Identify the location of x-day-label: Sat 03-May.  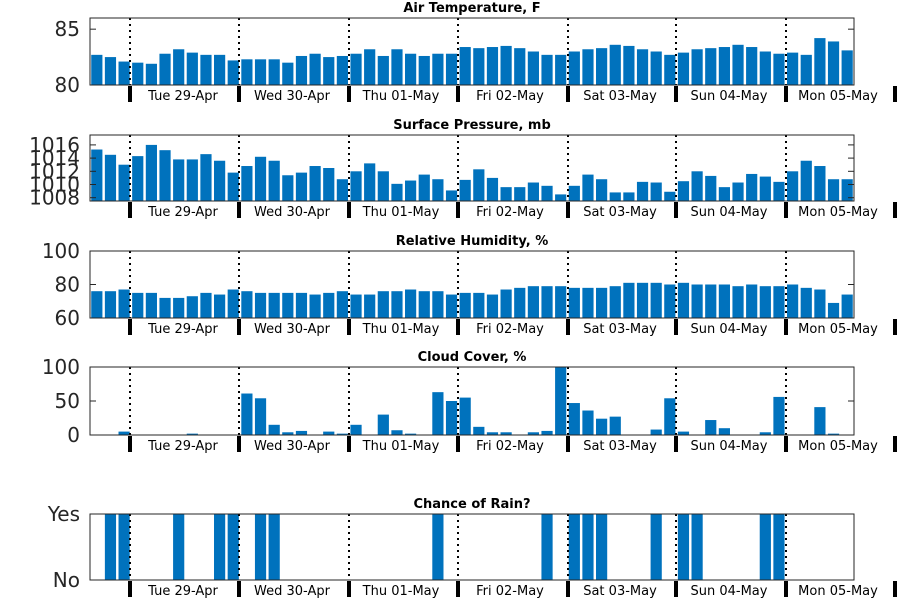
(620, 446).